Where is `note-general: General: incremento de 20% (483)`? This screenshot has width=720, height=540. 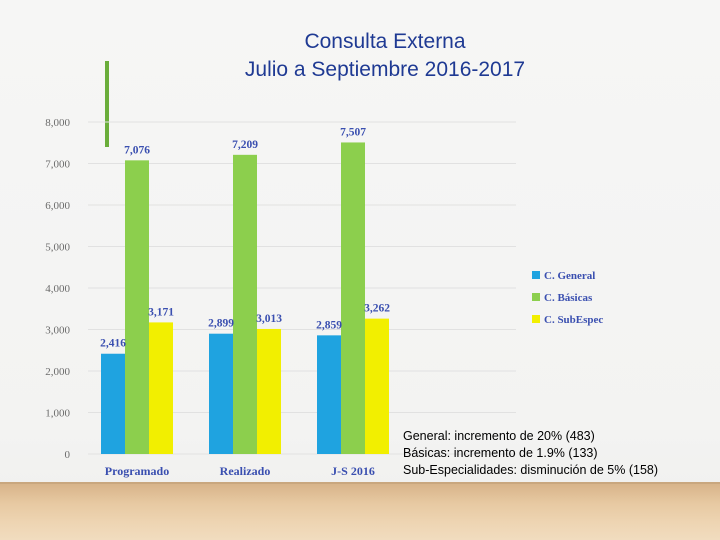 note-general: General: incremento de 20% (483) is located at coordinates (499, 436).